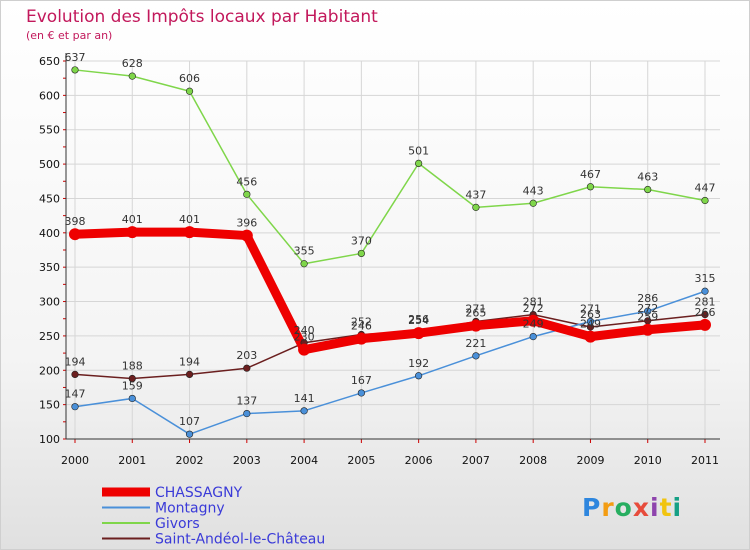  Describe the element at coordinates (132, 460) in the screenshot. I see `x-tick-label: 2001` at that location.